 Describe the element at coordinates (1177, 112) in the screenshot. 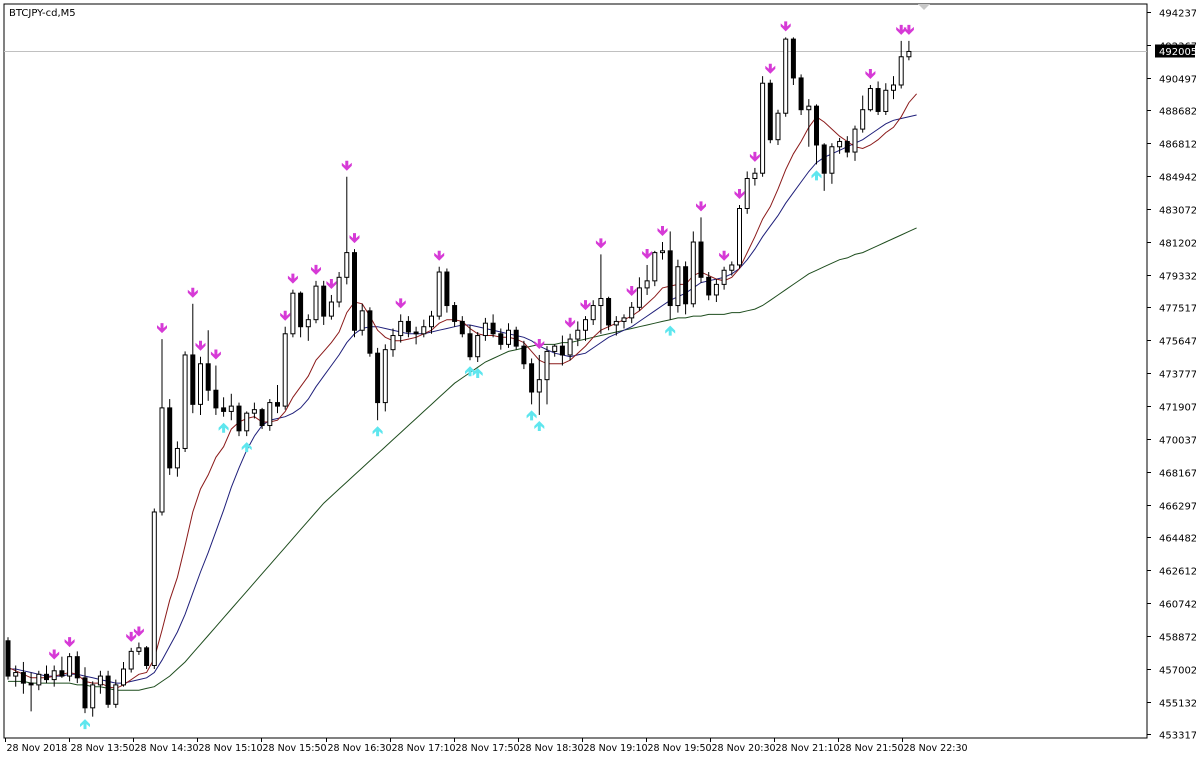

I see `price-tick-label: 488682` at that location.